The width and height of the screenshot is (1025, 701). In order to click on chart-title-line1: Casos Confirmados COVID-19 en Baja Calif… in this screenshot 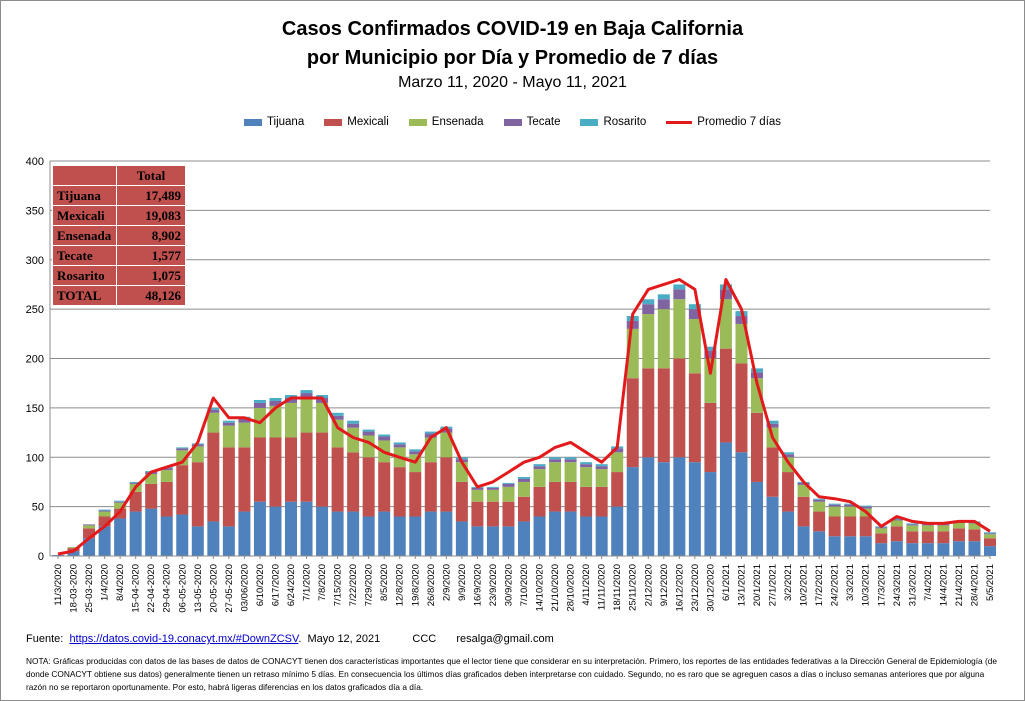, I will do `click(512, 29)`.